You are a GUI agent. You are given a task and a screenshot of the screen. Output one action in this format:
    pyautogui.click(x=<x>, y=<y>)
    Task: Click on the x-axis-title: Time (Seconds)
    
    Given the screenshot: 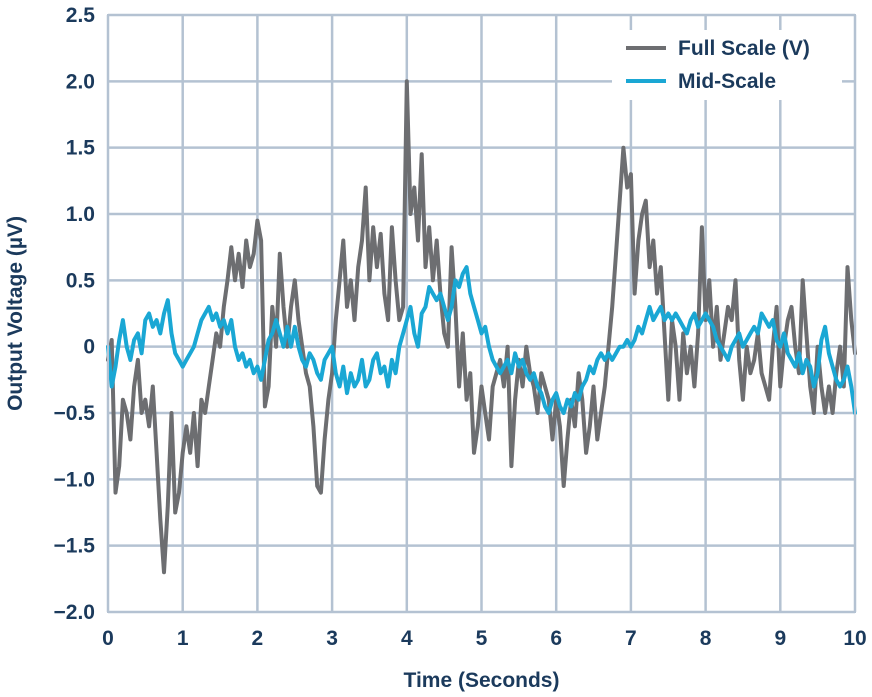 What is the action you would take?
    pyautogui.click(x=482, y=680)
    